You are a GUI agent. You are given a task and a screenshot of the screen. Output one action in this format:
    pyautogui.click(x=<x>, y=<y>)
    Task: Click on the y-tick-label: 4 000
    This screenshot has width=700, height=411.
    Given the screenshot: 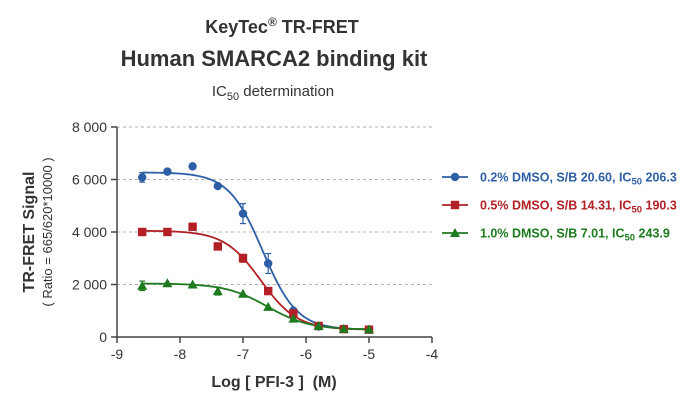 What is the action you would take?
    pyautogui.click(x=89, y=232)
    